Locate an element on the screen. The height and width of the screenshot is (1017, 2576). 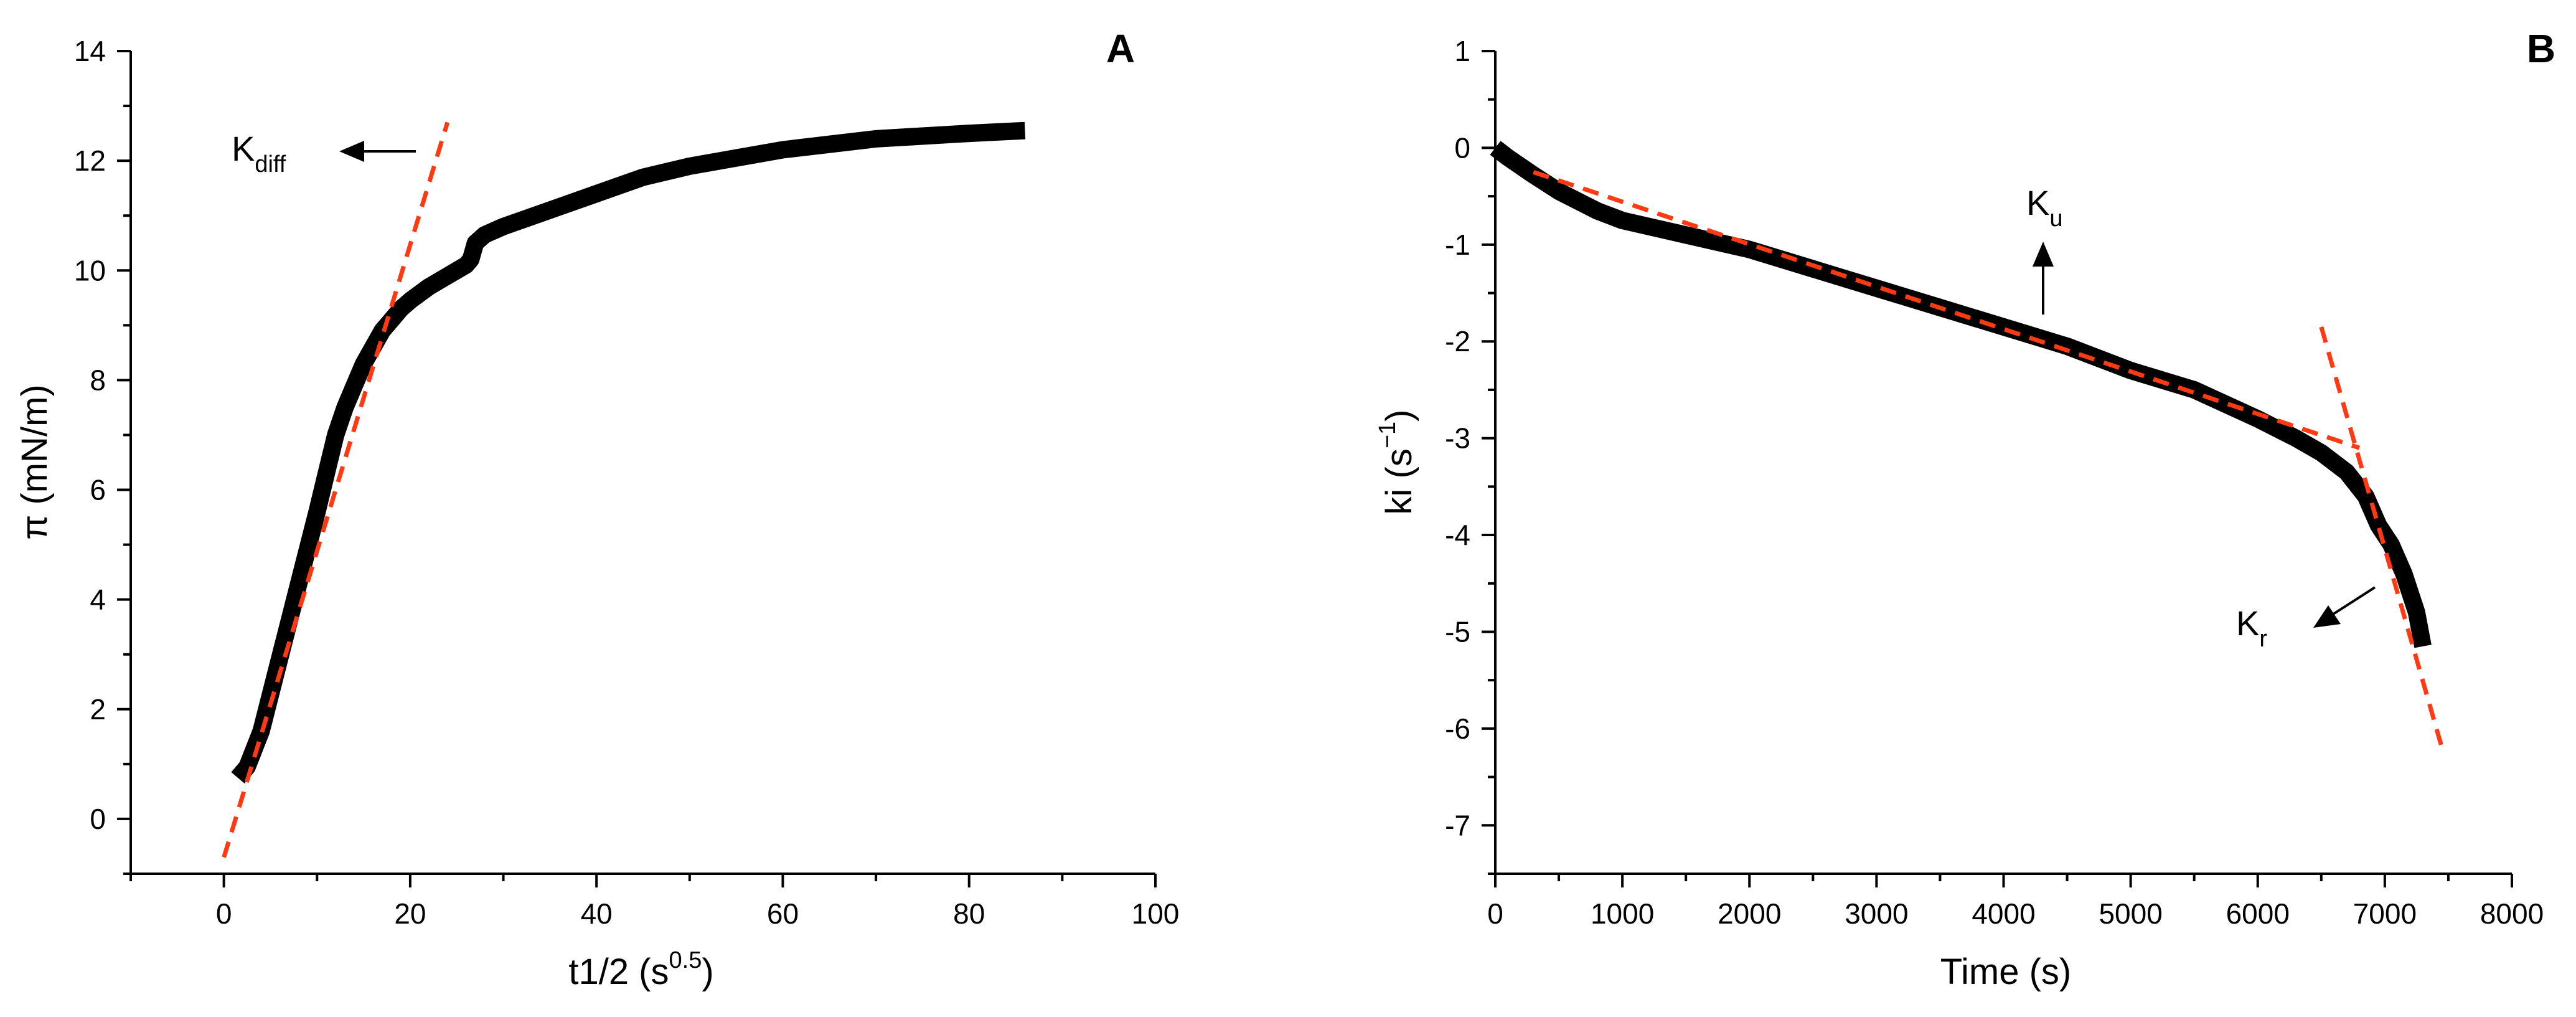
panel-b-ku-label: Ku is located at coordinates (2044, 207).